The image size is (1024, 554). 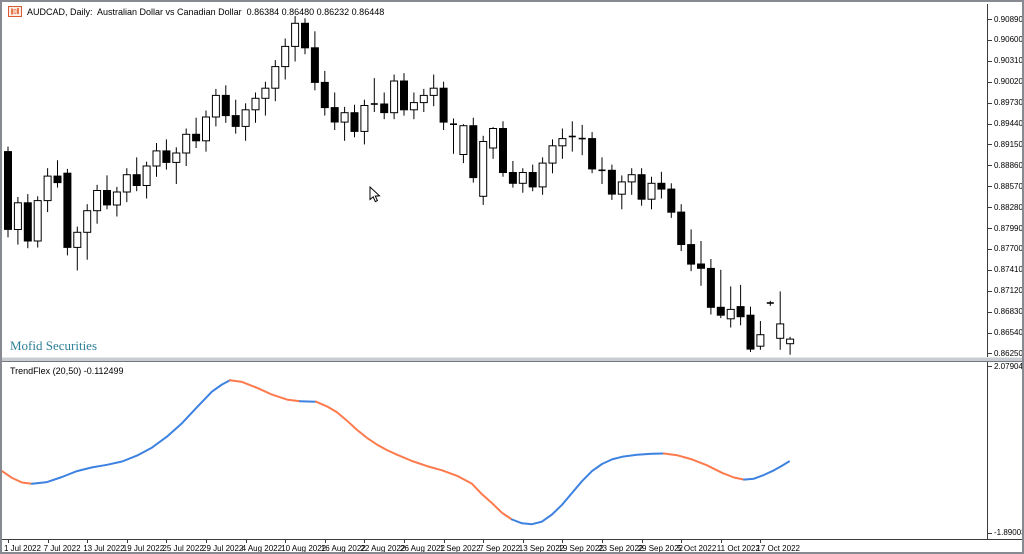 I want to click on time-axis-label: 26 Aug 2022, so click(x=422, y=548).